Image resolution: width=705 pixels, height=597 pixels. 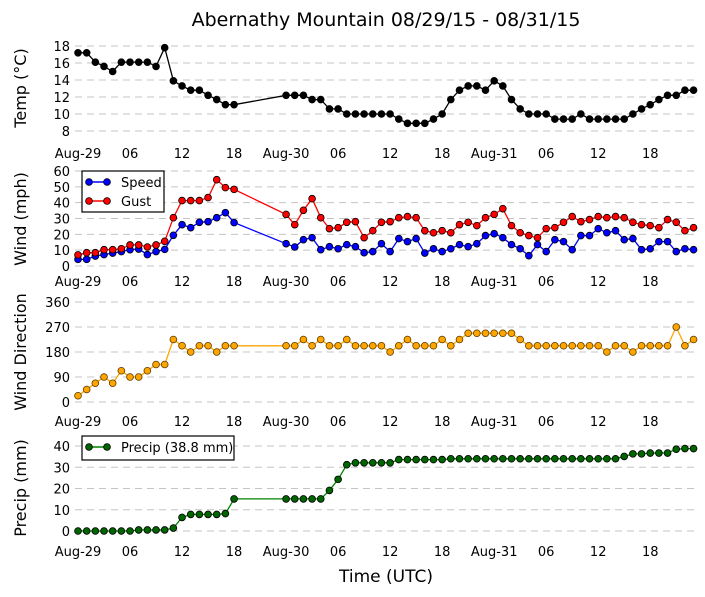 I want to click on x-axis-label: Time (UTC), so click(x=385, y=577).